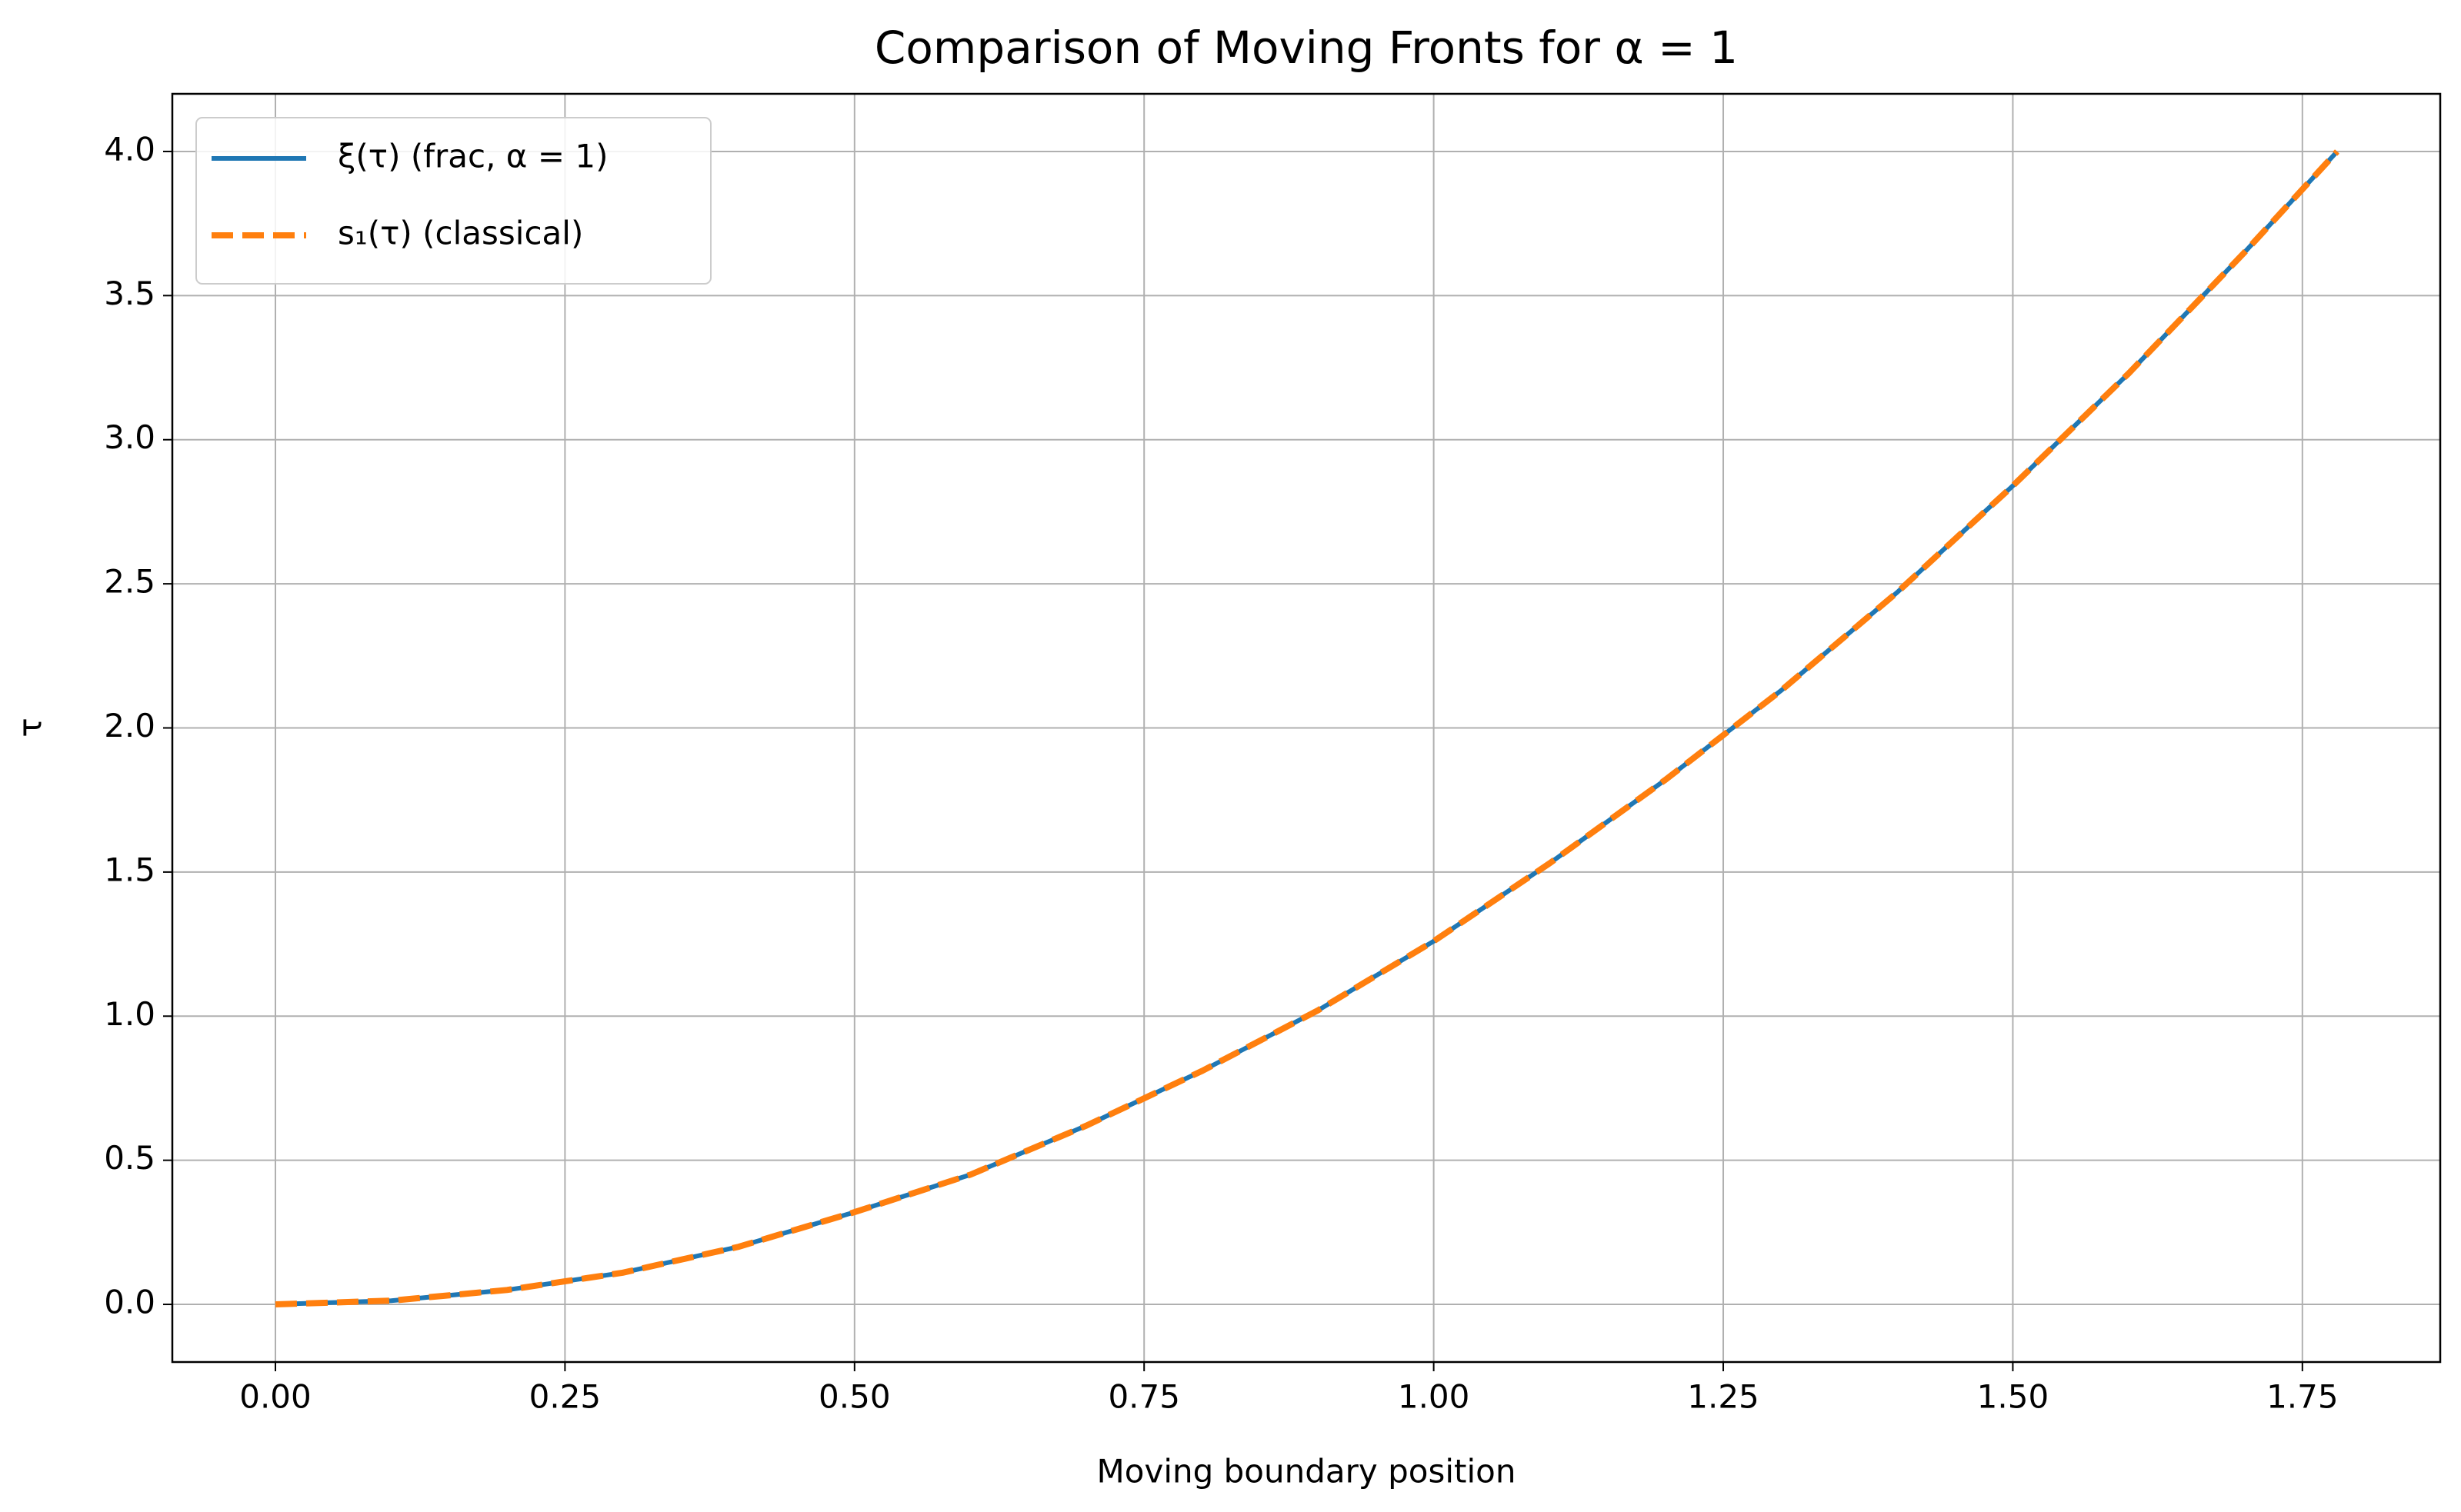 The image size is (2461, 1512). Describe the element at coordinates (473, 156) in the screenshot. I see `legend-label: ξ(τ) (frac, α = 1)` at that location.